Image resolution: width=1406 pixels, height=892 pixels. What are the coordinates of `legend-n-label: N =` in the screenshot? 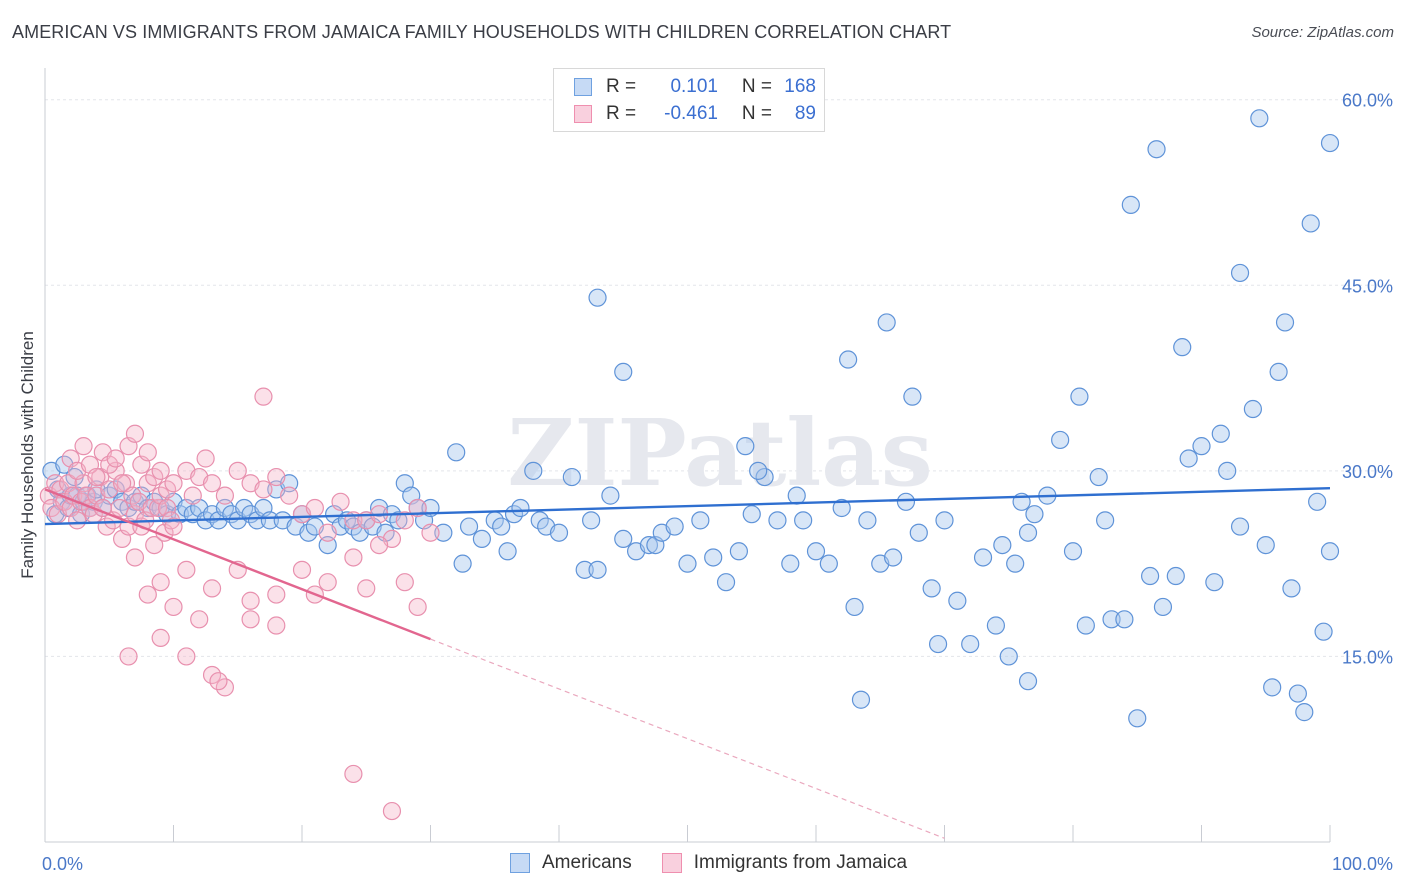 It's located at (756, 86).